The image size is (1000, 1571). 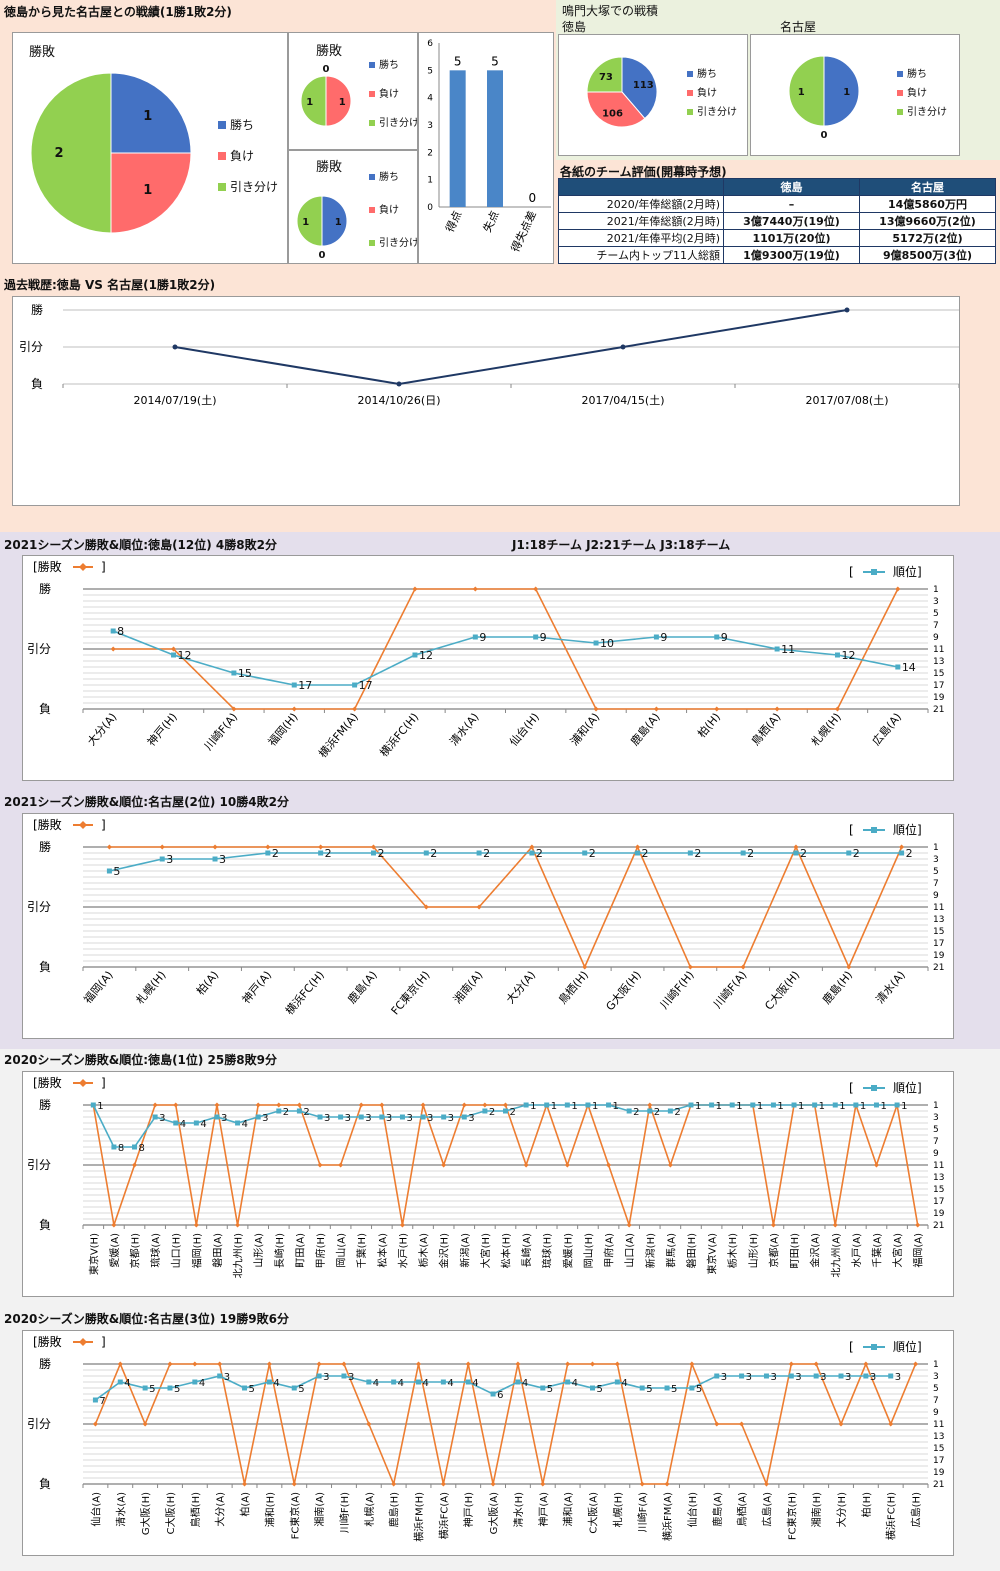 What do you see at coordinates (855, 95) in the screenshot?
I see `naruto-nagoya-panel: 1 0 1 勝ち 負け 引き分け` at bounding box center [855, 95].